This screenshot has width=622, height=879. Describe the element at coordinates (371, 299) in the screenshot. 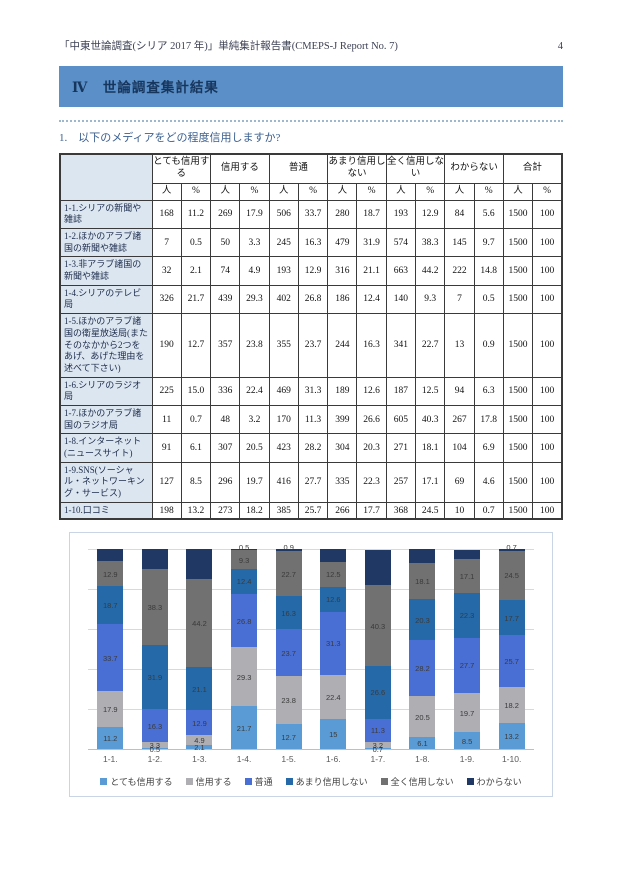

I see `table-cell: 12.4` at that location.